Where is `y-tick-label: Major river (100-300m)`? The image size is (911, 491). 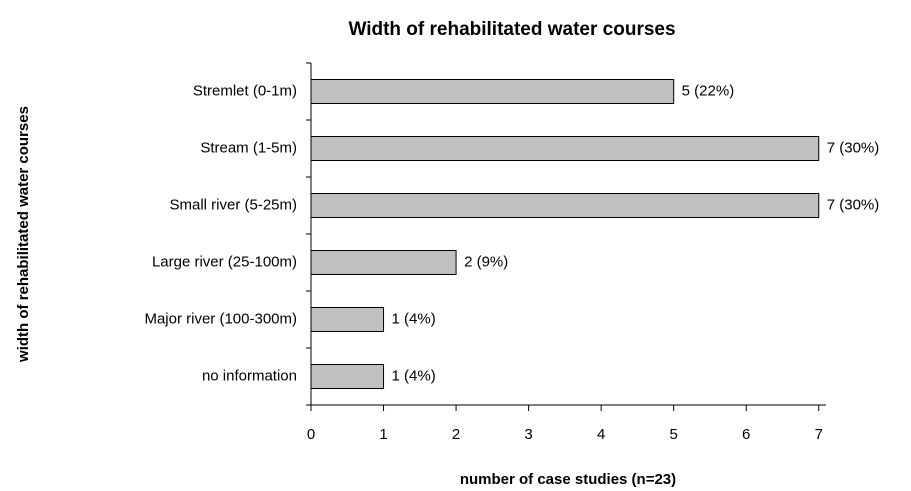
y-tick-label: Major river (100-300m) is located at coordinates (220, 318).